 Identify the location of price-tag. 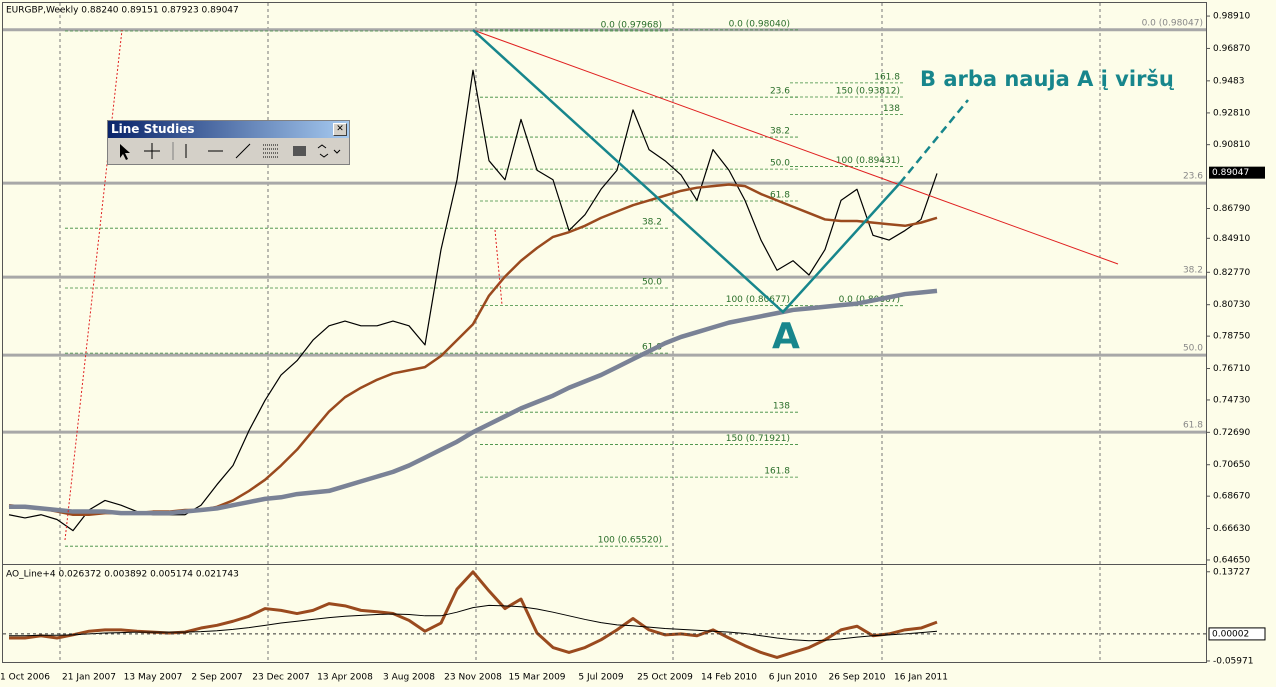
(1237, 172).